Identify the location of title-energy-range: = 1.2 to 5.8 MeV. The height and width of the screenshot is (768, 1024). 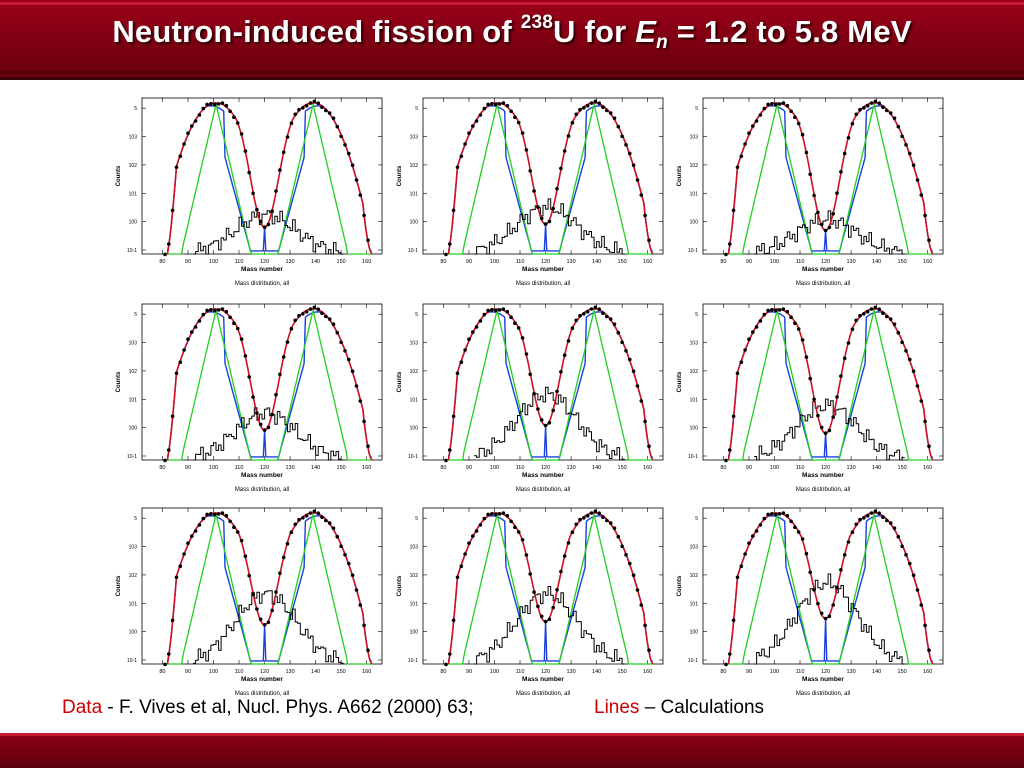
(789, 31).